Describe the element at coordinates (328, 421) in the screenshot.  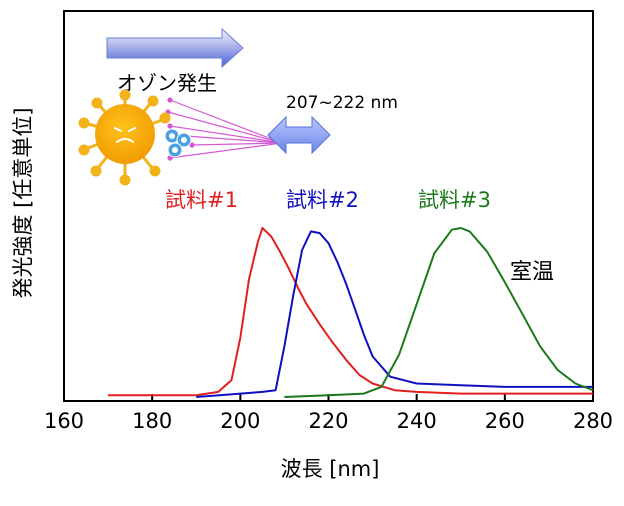
I see `x-tick-label: 220` at that location.